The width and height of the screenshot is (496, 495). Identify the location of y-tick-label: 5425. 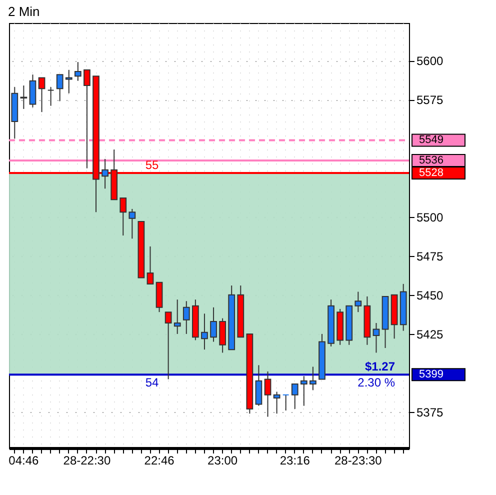
(430, 334).